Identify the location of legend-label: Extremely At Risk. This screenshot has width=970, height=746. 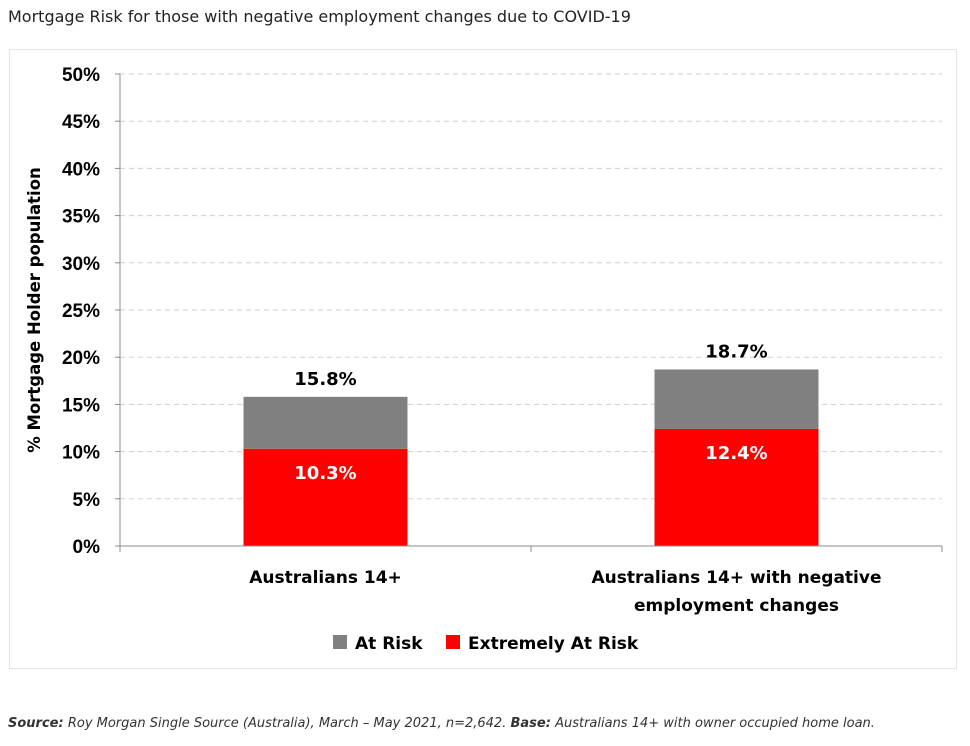
(553, 644).